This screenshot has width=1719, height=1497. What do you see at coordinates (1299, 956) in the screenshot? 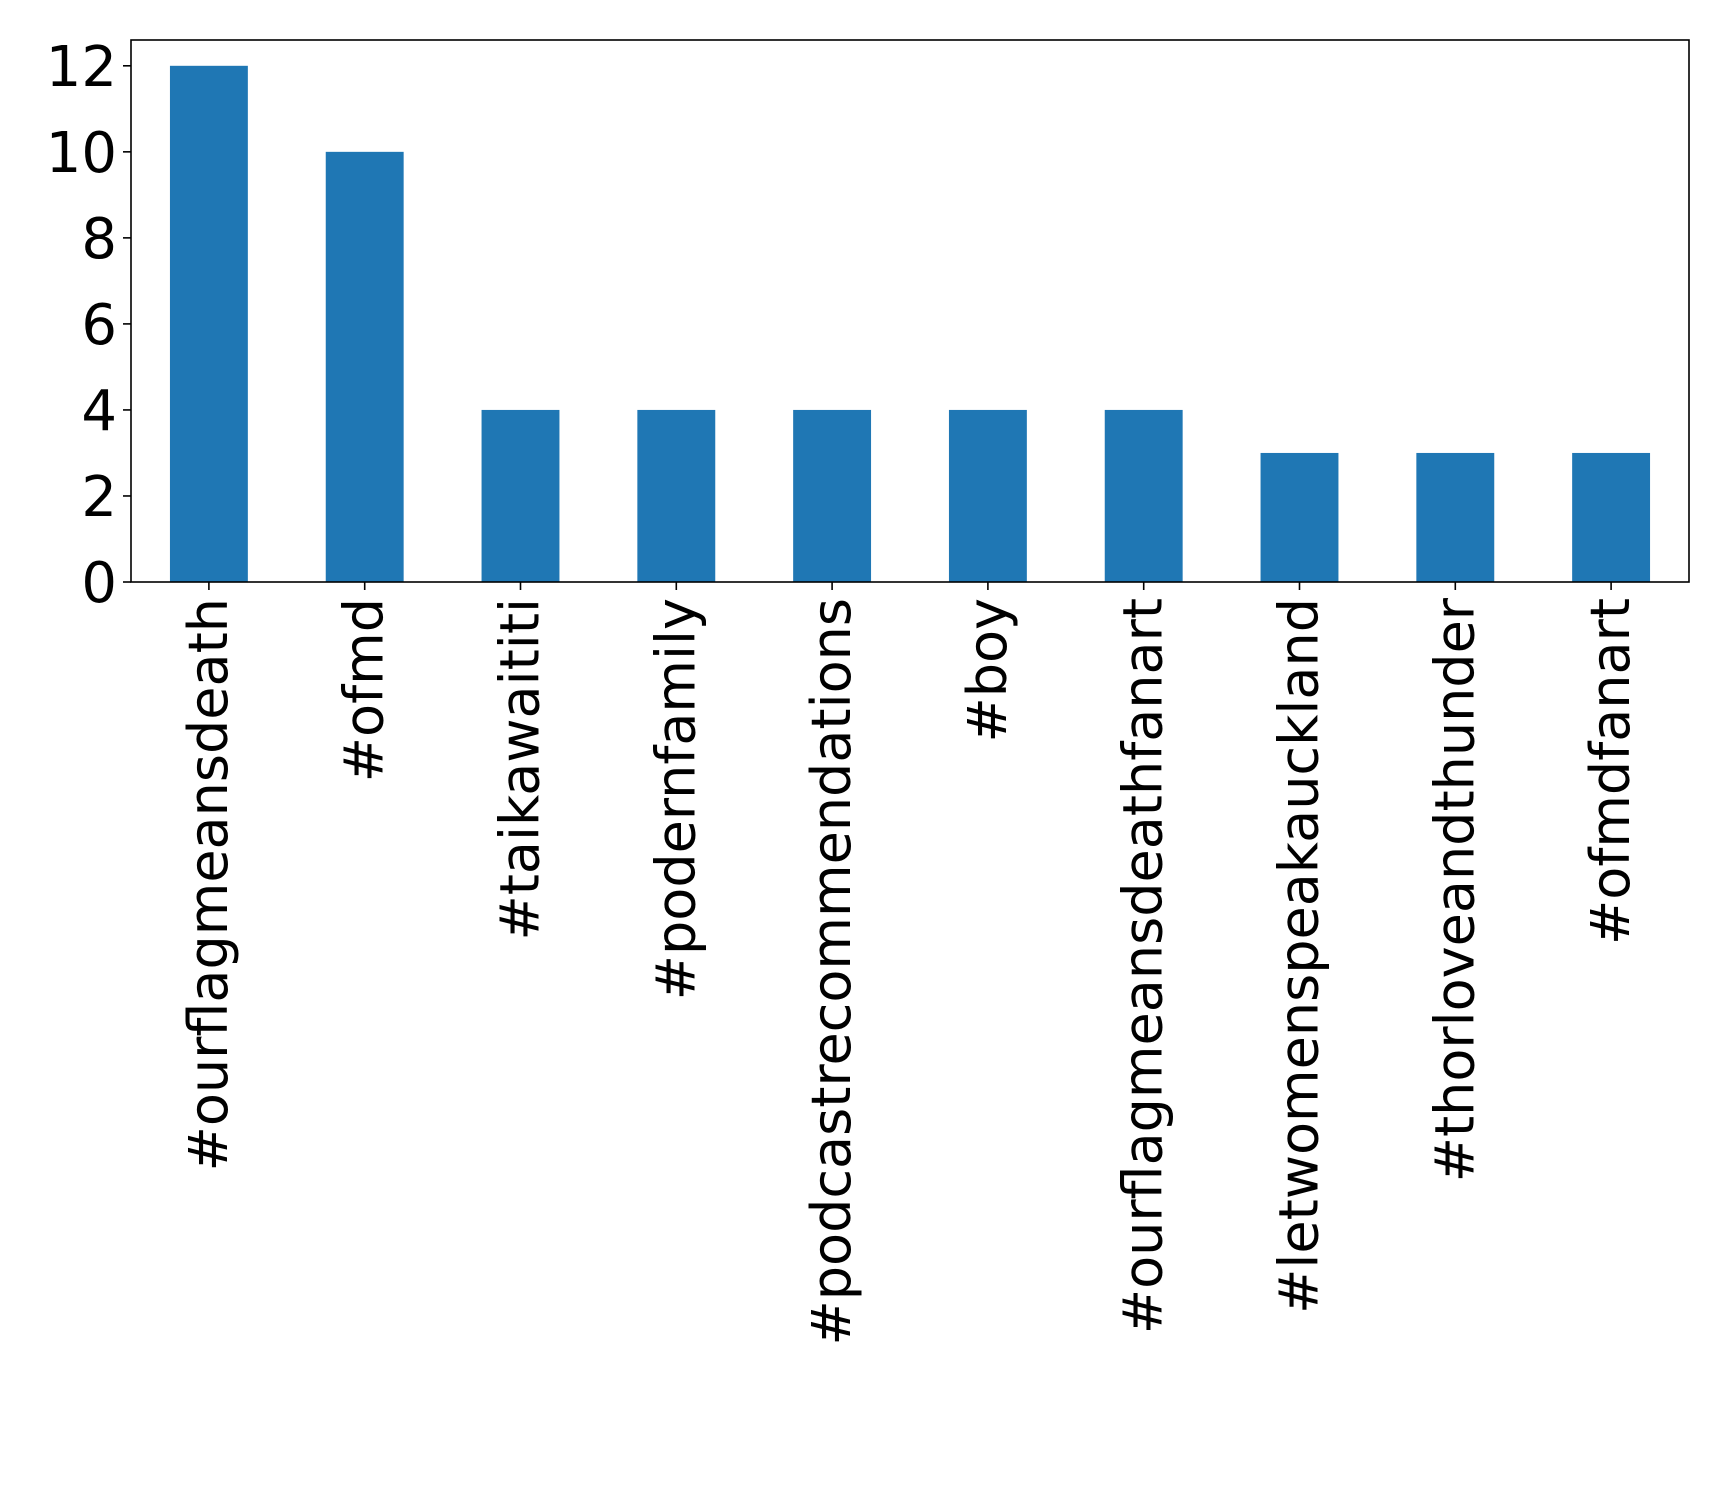
I see `x-tick-label: #letwomenspeakauckland` at bounding box center [1299, 956].